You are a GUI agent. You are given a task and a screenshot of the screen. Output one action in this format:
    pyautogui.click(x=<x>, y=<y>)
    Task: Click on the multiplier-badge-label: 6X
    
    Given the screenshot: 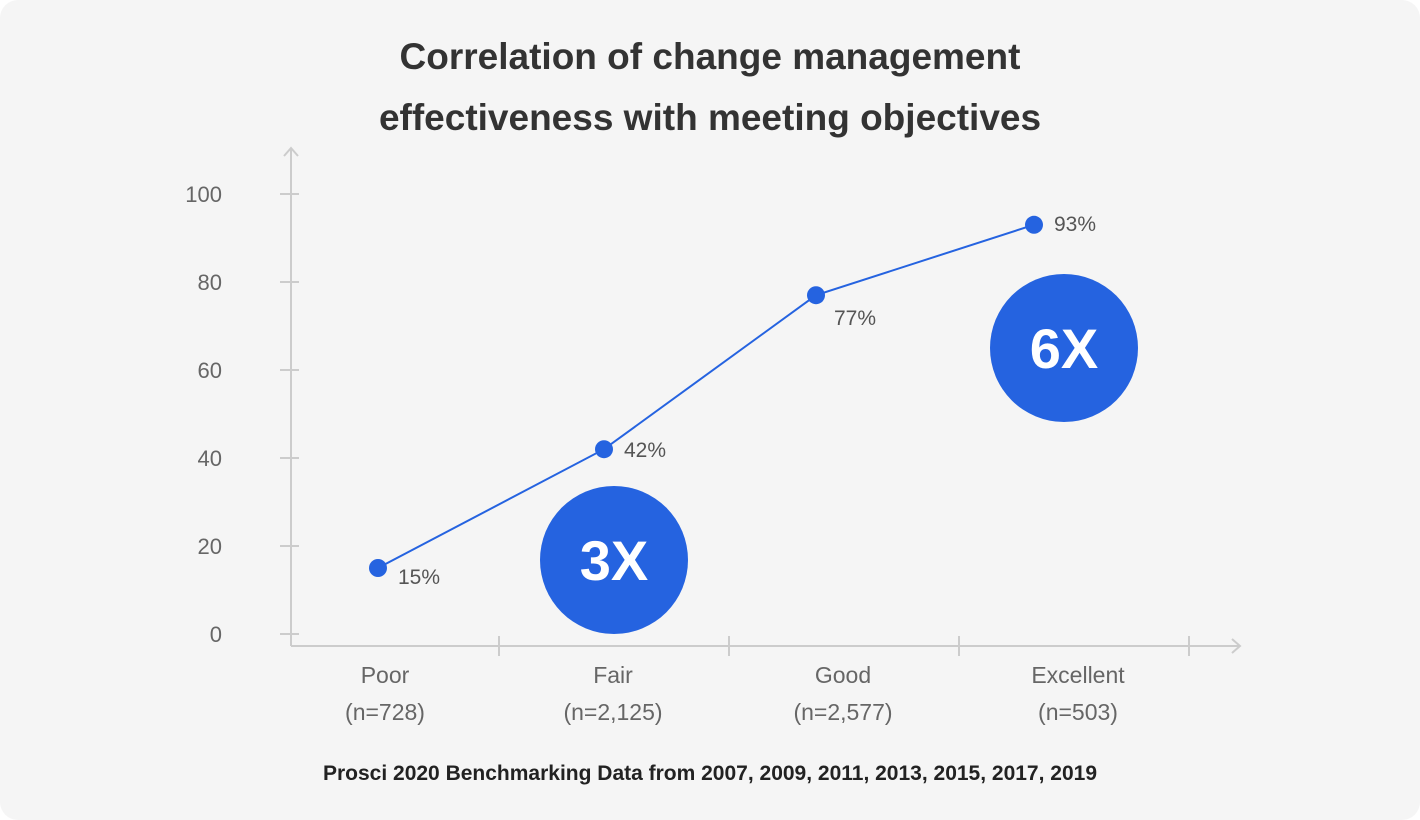 What is the action you would take?
    pyautogui.click(x=1064, y=348)
    